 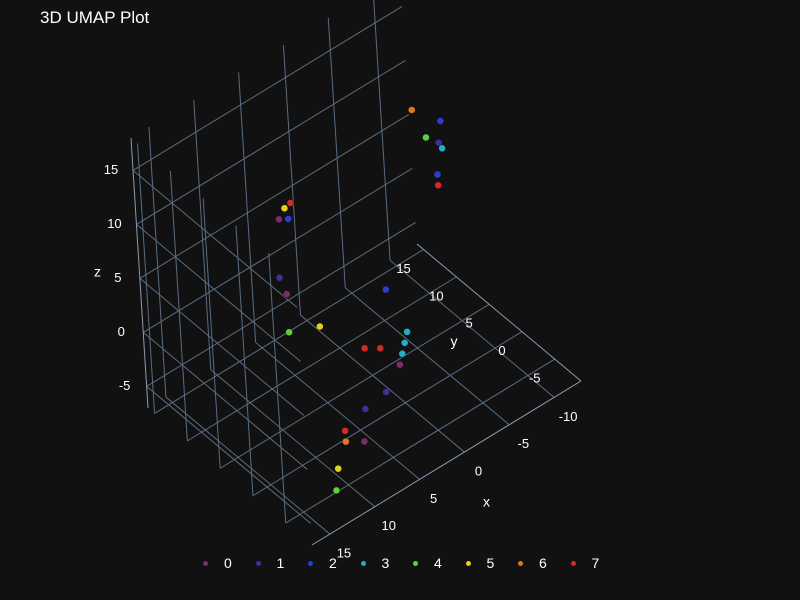 What do you see at coordinates (379, 563) in the screenshot?
I see `legend-item-3: 3` at bounding box center [379, 563].